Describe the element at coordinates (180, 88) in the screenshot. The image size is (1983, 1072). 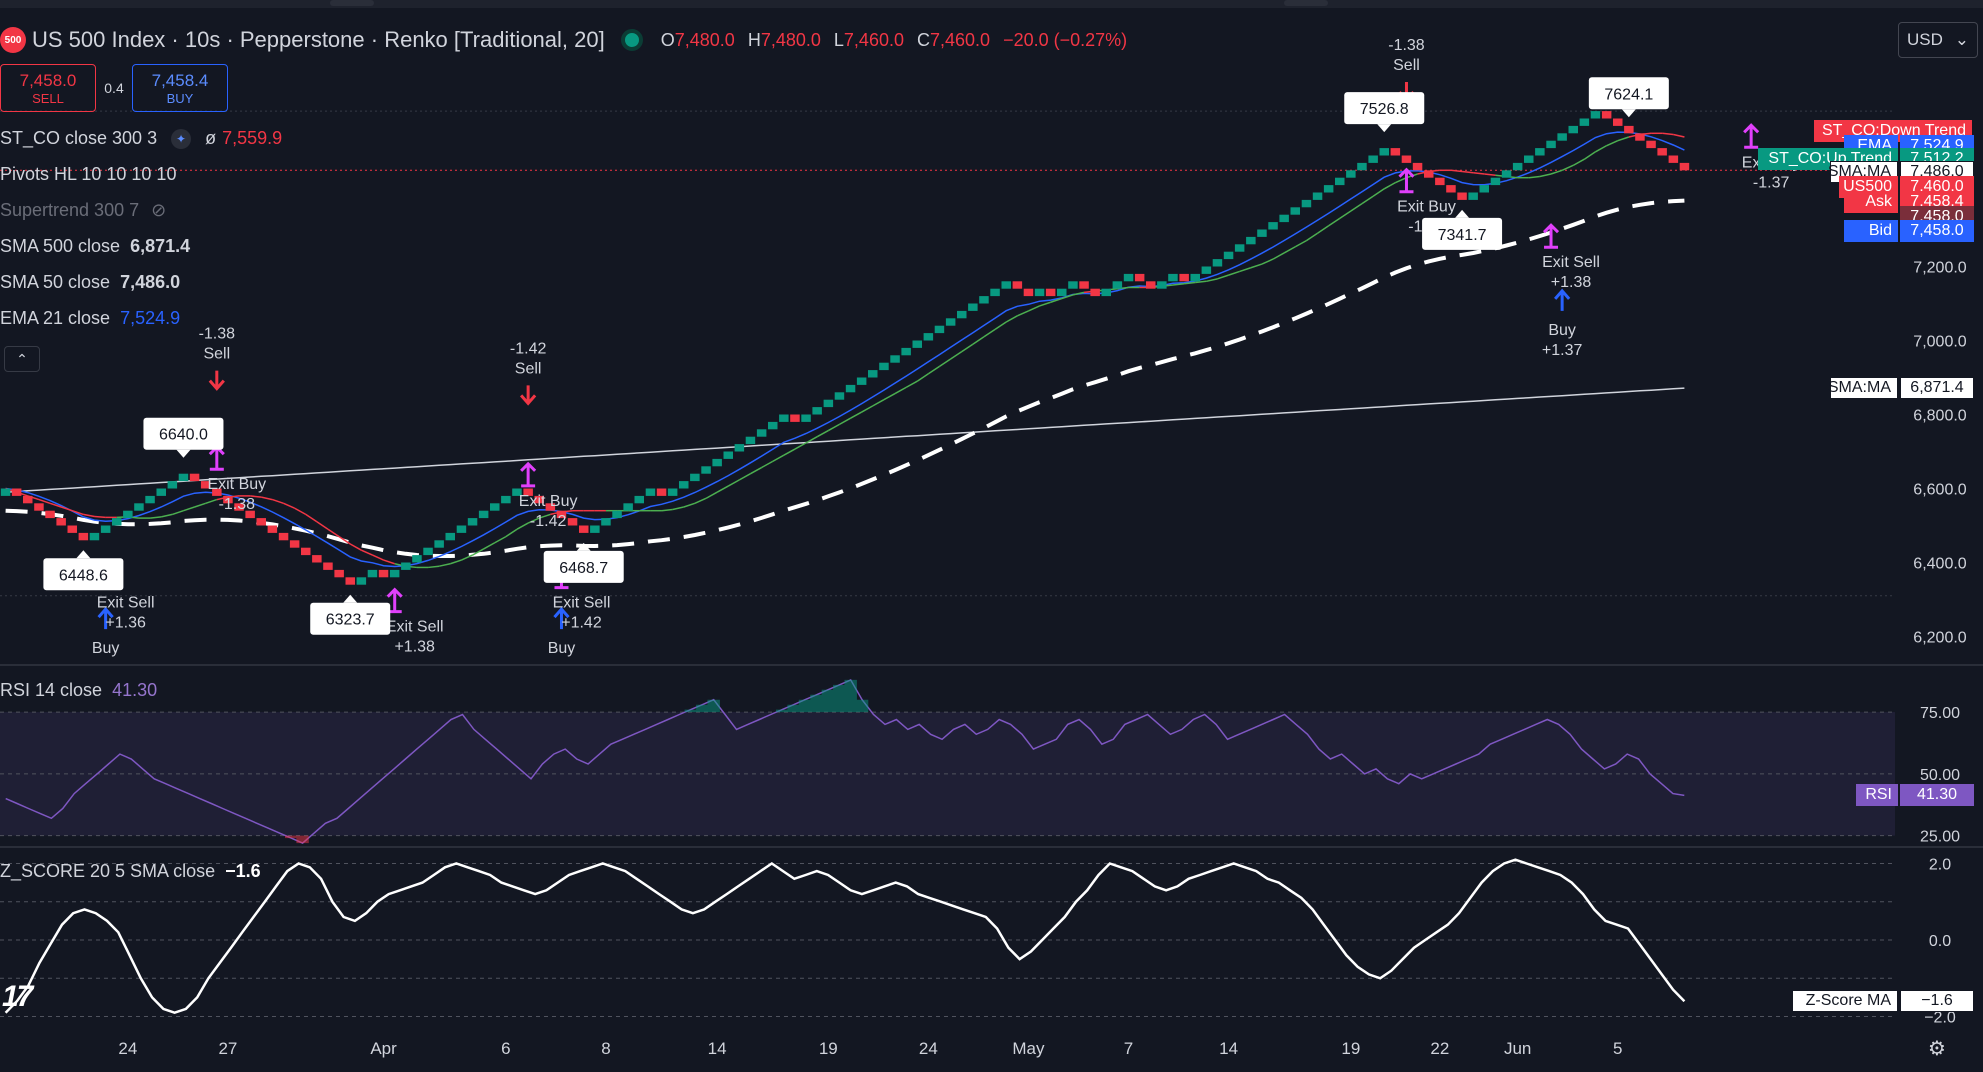
I see `buy-button: 7,458.4 BUY` at that location.